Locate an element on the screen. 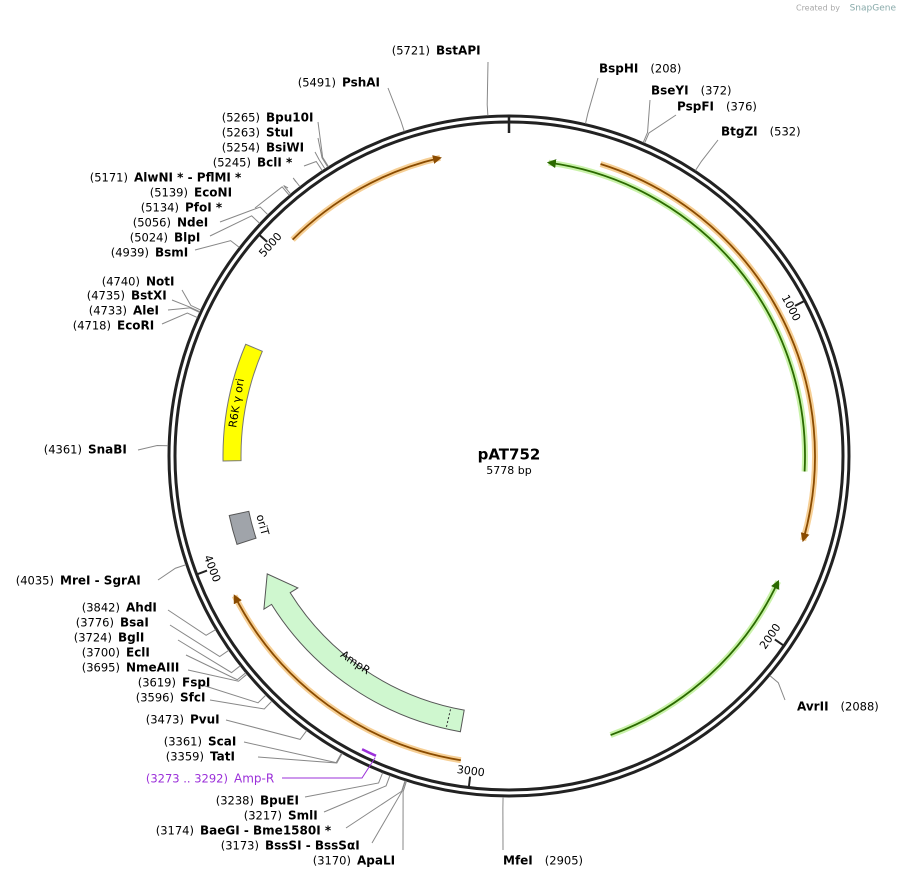  enzyme-name: BglI is located at coordinates (131, 638).